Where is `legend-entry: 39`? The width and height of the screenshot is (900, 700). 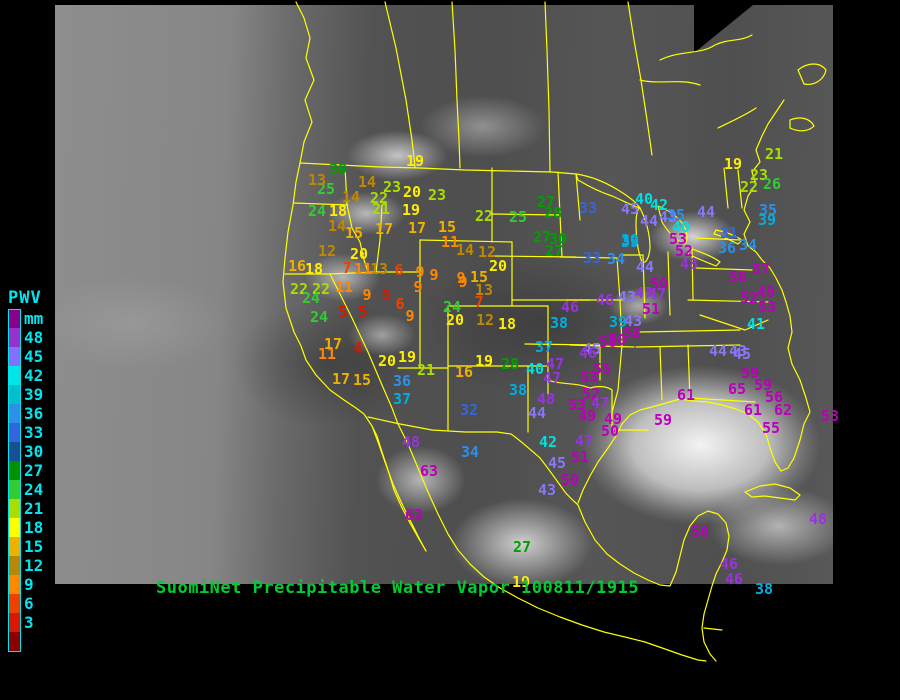 legend-entry: 39 is located at coordinates (25, 394).